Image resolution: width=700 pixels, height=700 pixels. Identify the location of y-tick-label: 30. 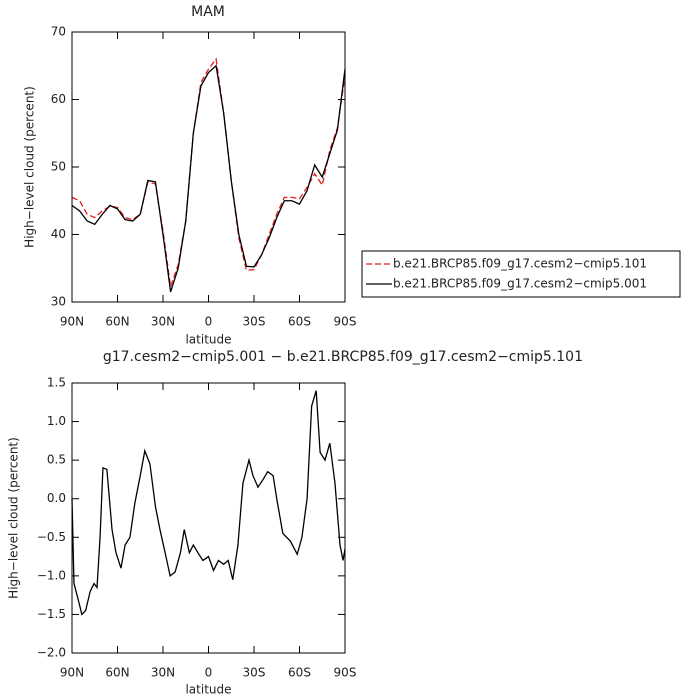
(58, 302).